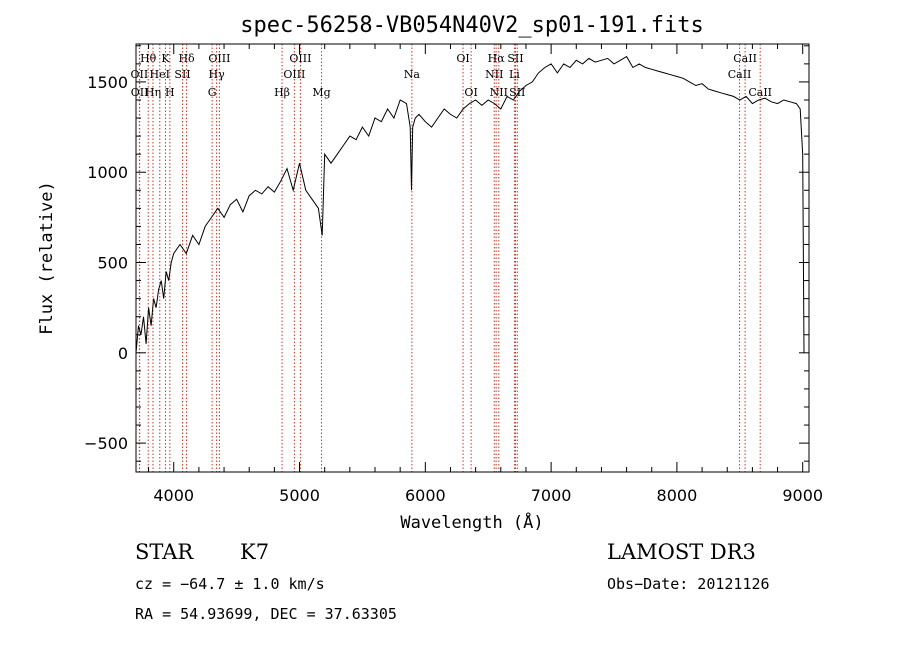 The width and height of the screenshot is (900, 649). I want to click on spectral-line-label: Hγ, so click(217, 74).